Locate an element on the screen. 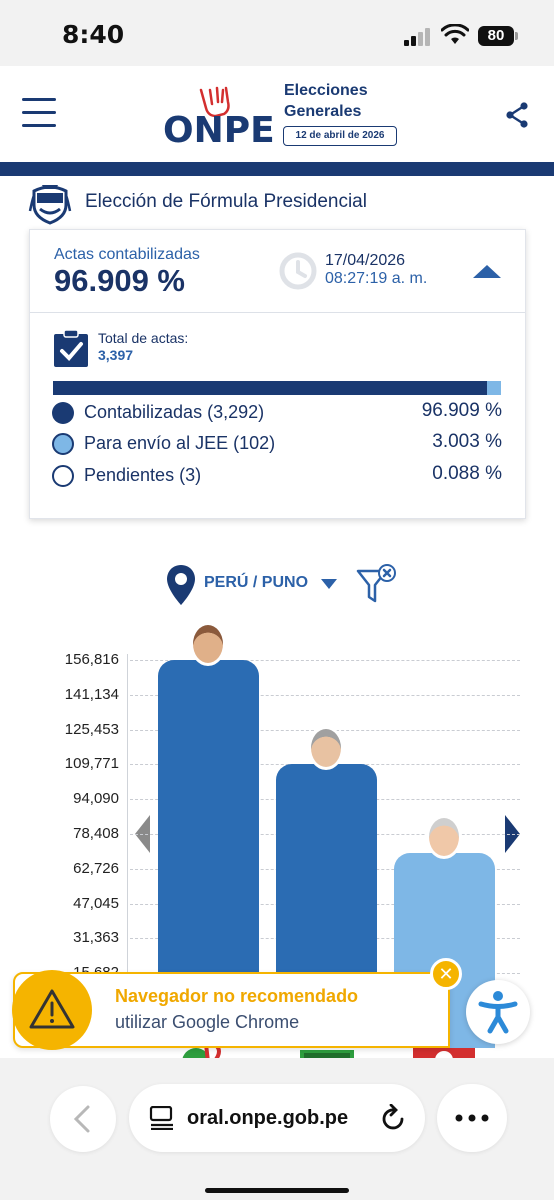 The width and height of the screenshot is (554, 1200). legend-percentage: 3.003 % is located at coordinates (467, 441).